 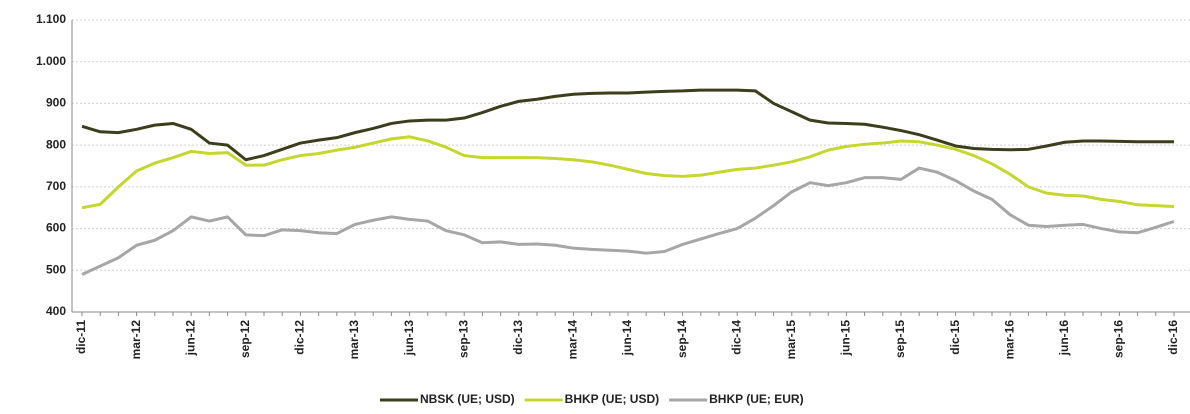 What do you see at coordinates (612, 399) in the screenshot?
I see `legend-label: BHKP (UE; USD)` at bounding box center [612, 399].